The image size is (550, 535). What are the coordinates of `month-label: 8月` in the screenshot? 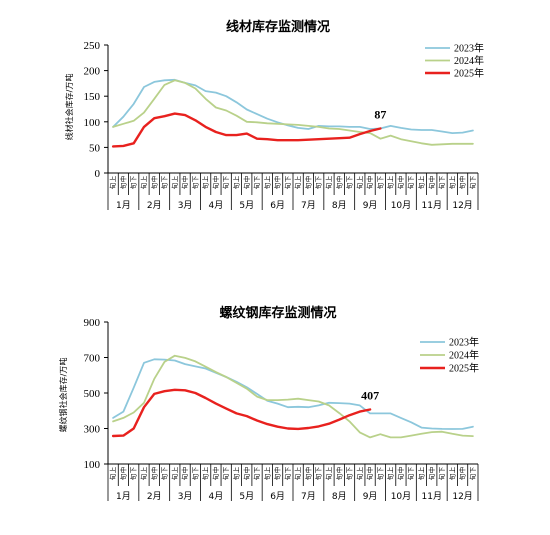 It's located at (339, 205).